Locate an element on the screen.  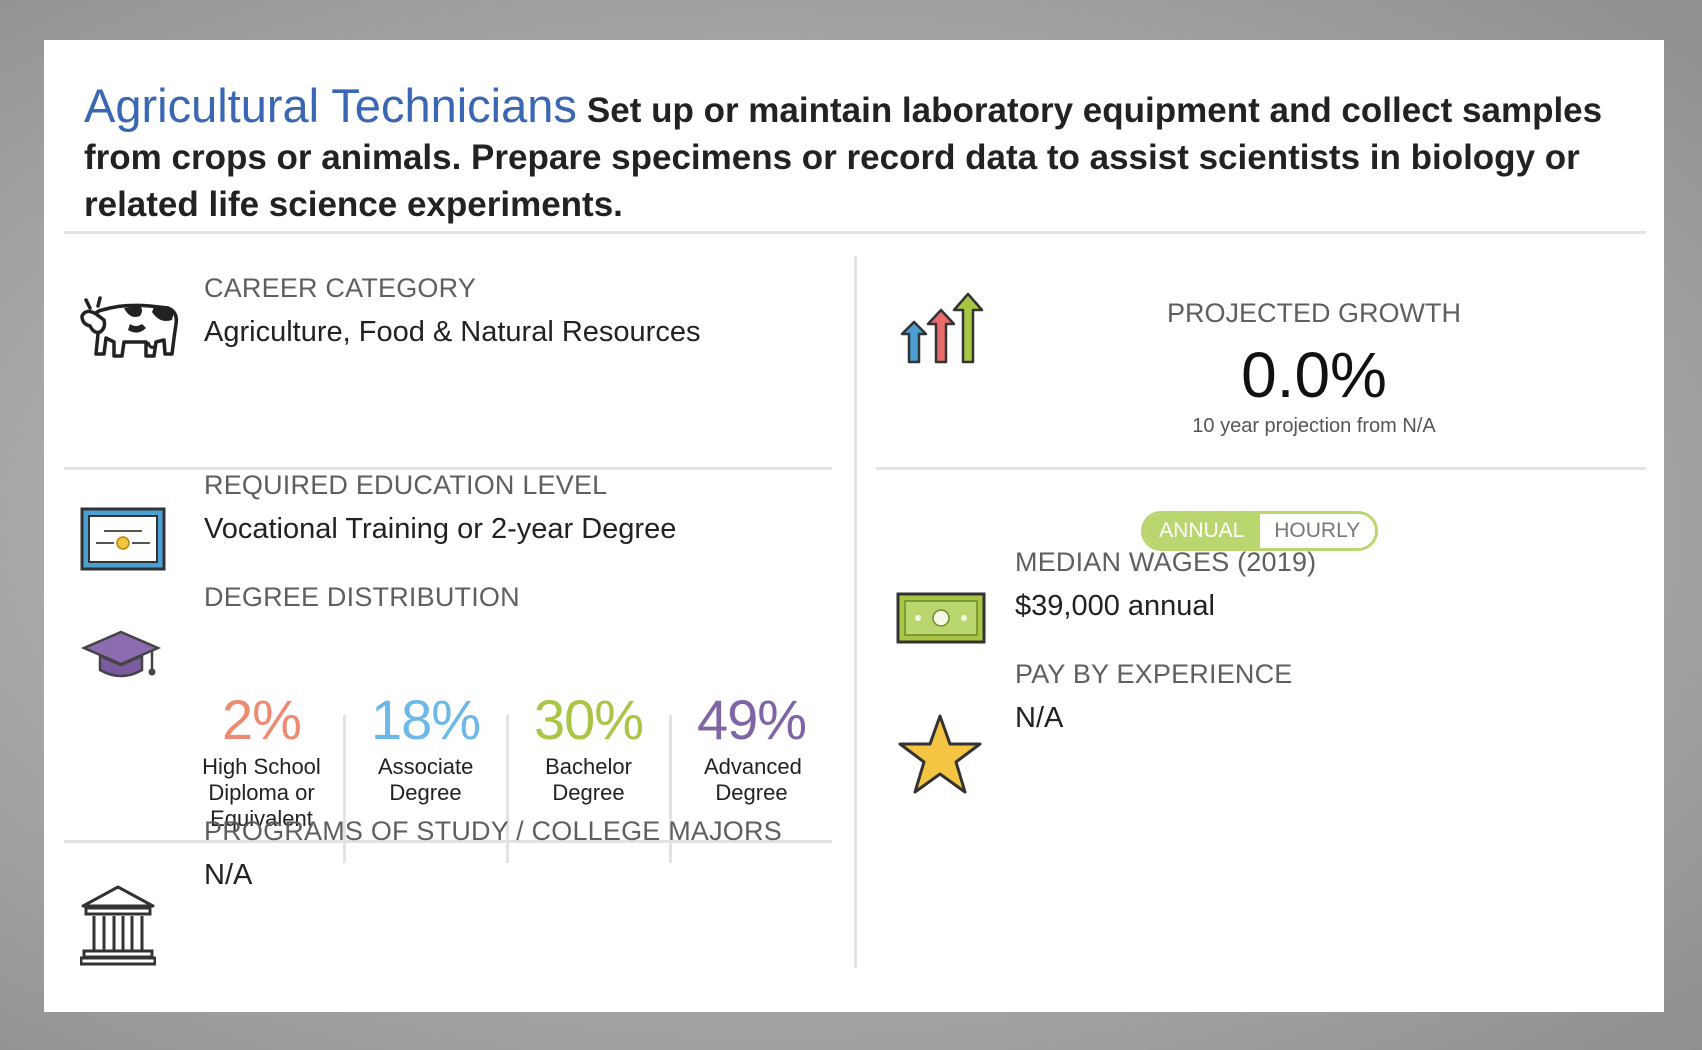
median-wages-label: MEDIAN WAGES (2019) is located at coordinates (1166, 562).